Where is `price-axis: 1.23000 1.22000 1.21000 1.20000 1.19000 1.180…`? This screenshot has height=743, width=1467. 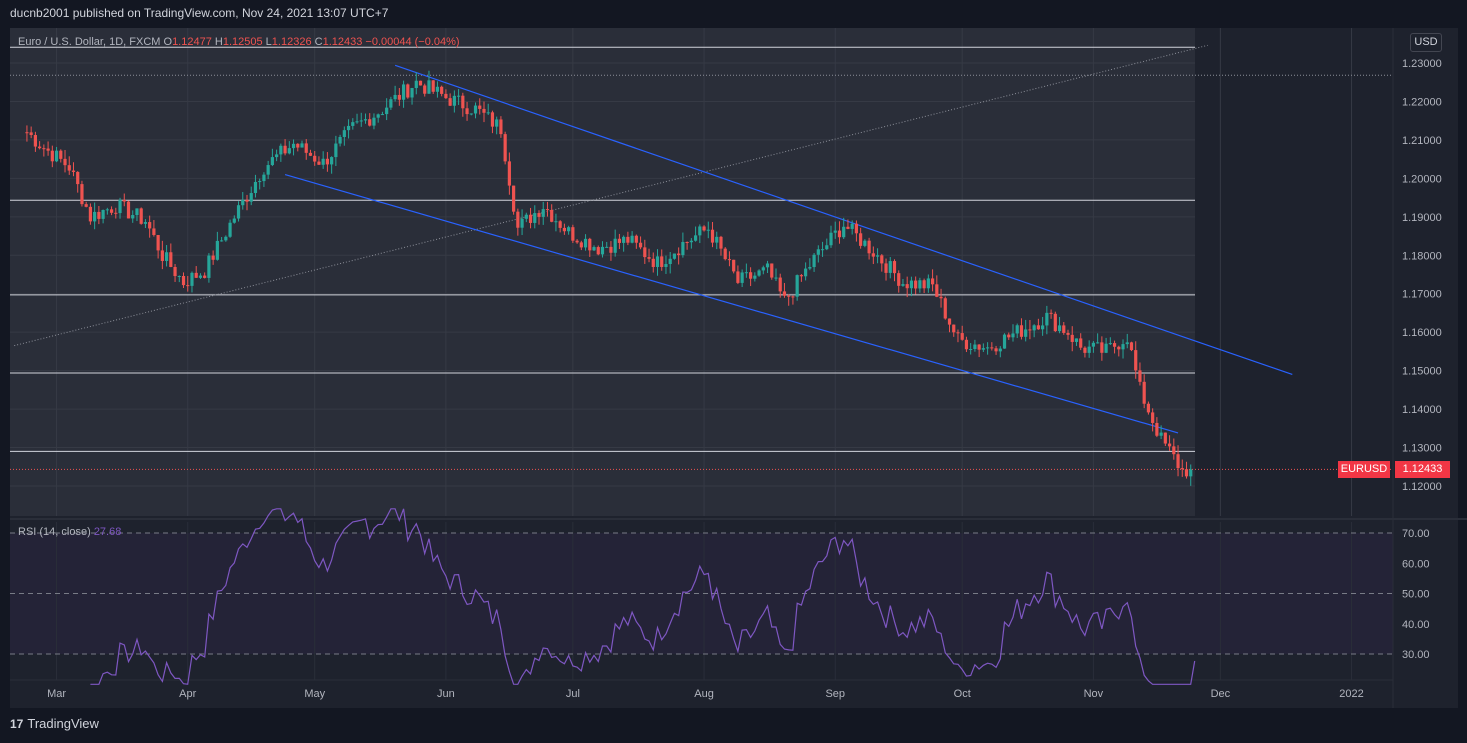
price-axis: 1.23000 1.22000 1.21000 1.20000 1.19000 1.180… is located at coordinates (1422, 275).